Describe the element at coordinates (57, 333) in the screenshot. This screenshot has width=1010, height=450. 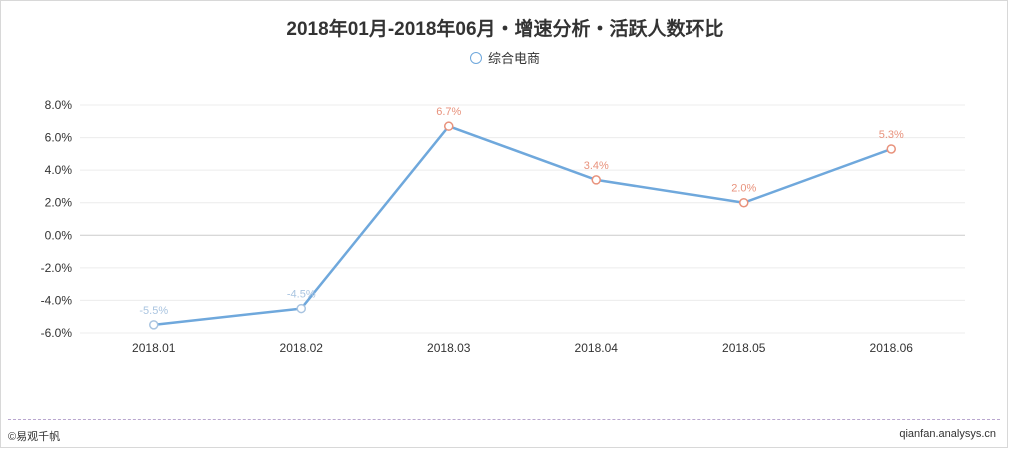
I see `y-tick-label: -6.0%` at that location.